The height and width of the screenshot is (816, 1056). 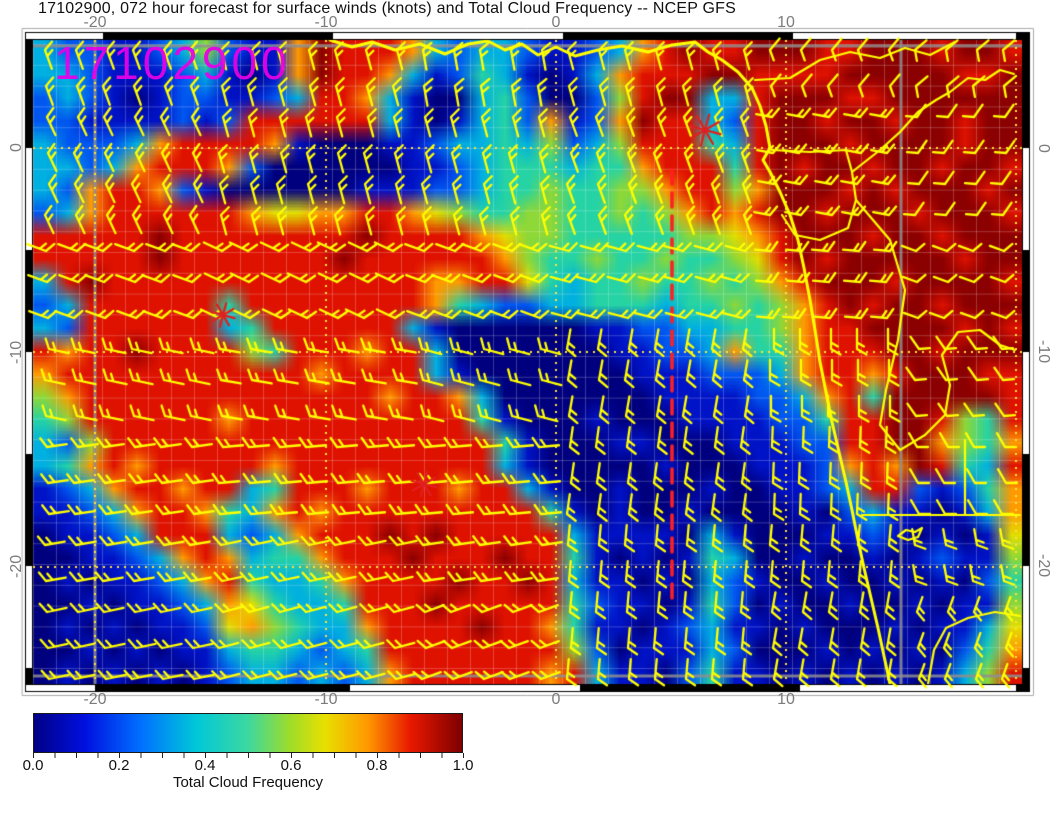 What do you see at coordinates (1043, 148) in the screenshot?
I see `axis-tick-right-0: 0` at bounding box center [1043, 148].